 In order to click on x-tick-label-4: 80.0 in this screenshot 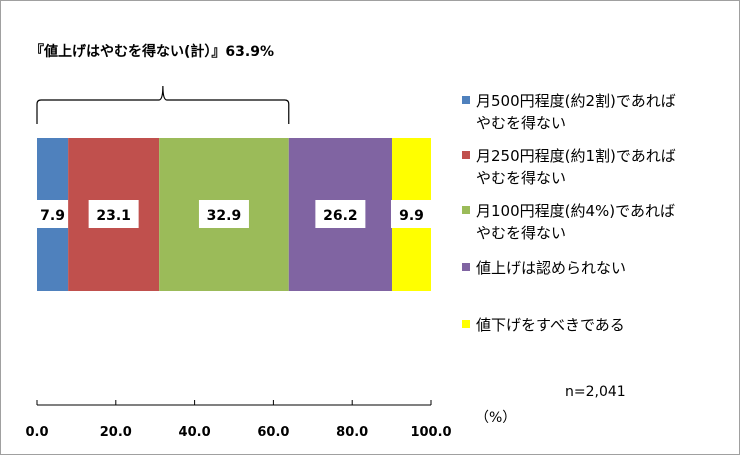, I will do `click(352, 432)`.